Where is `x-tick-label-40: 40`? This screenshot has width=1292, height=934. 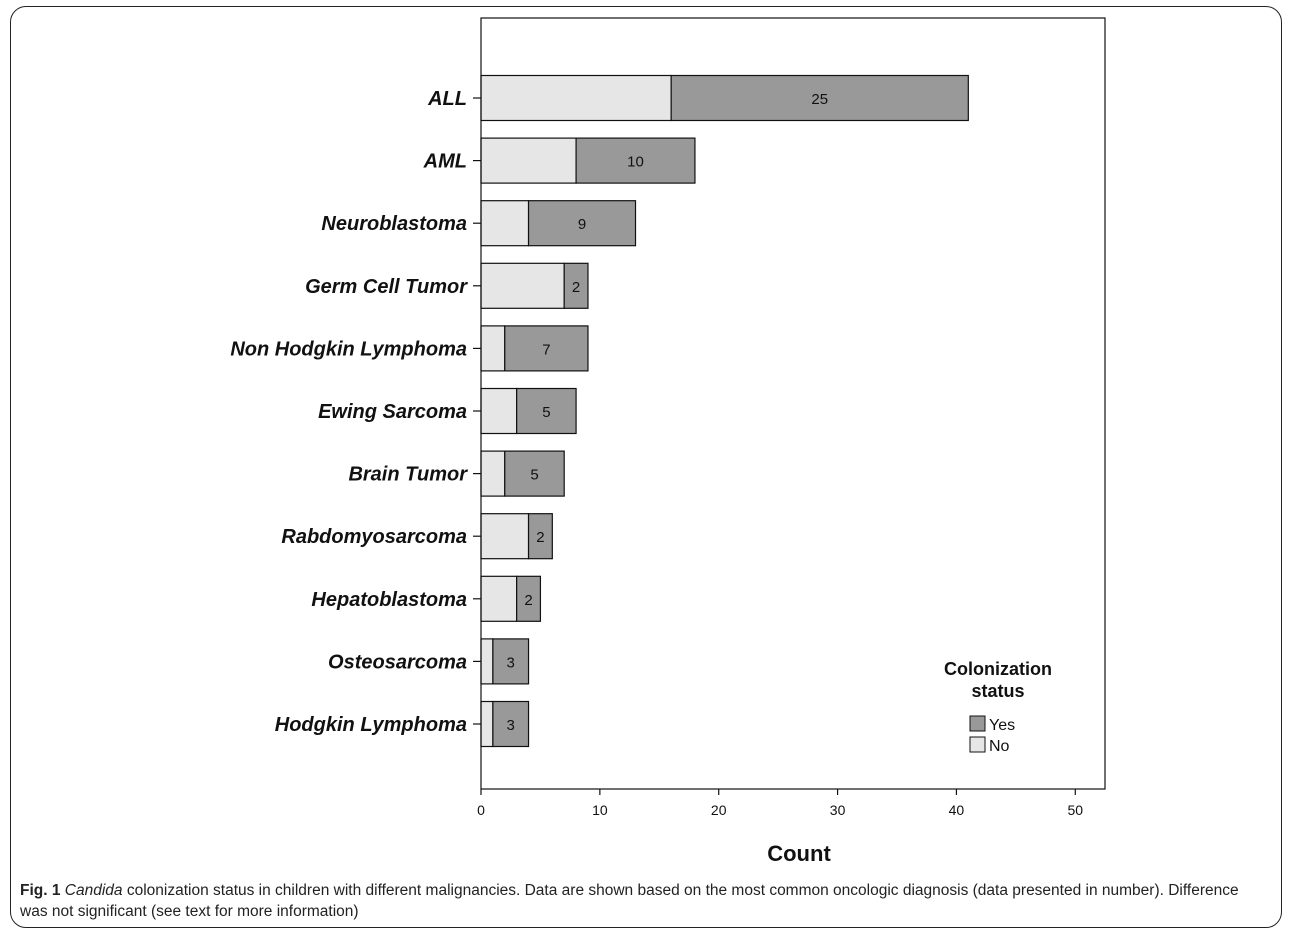
x-tick-label-40: 40 is located at coordinates (957, 810).